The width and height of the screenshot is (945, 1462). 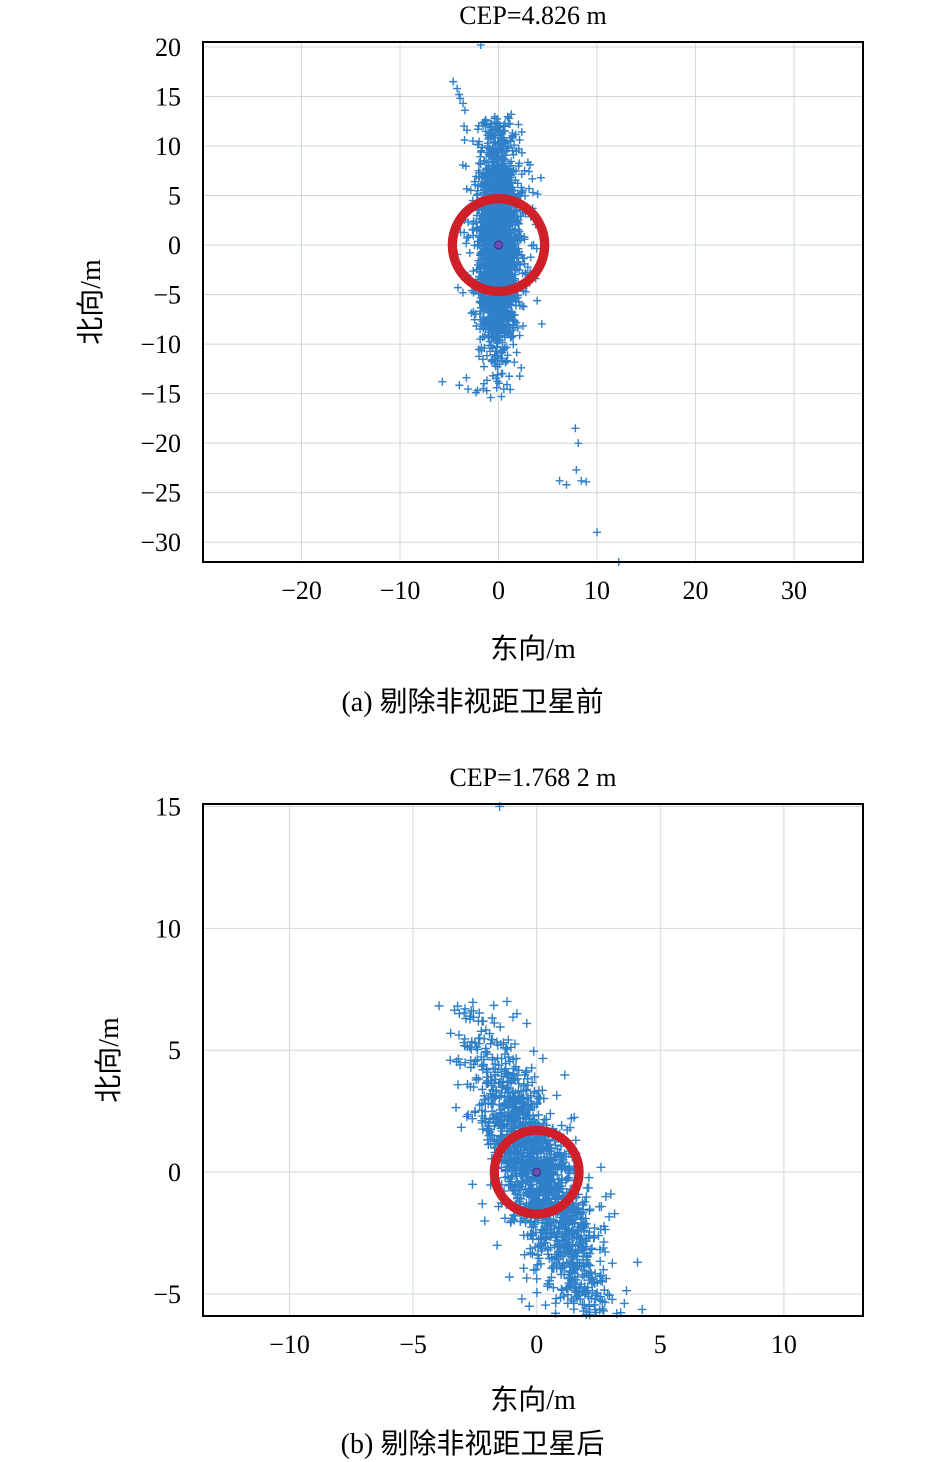 What do you see at coordinates (499, 245) in the screenshot?
I see `center-point` at bounding box center [499, 245].